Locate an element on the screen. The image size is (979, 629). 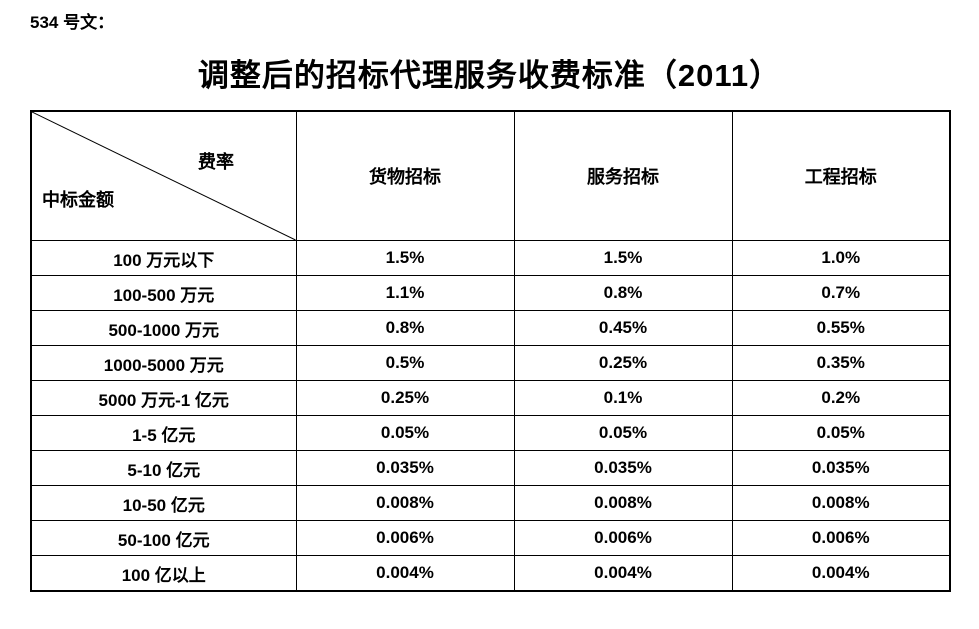
row-label: 100 万元以下 is located at coordinates (163, 258).